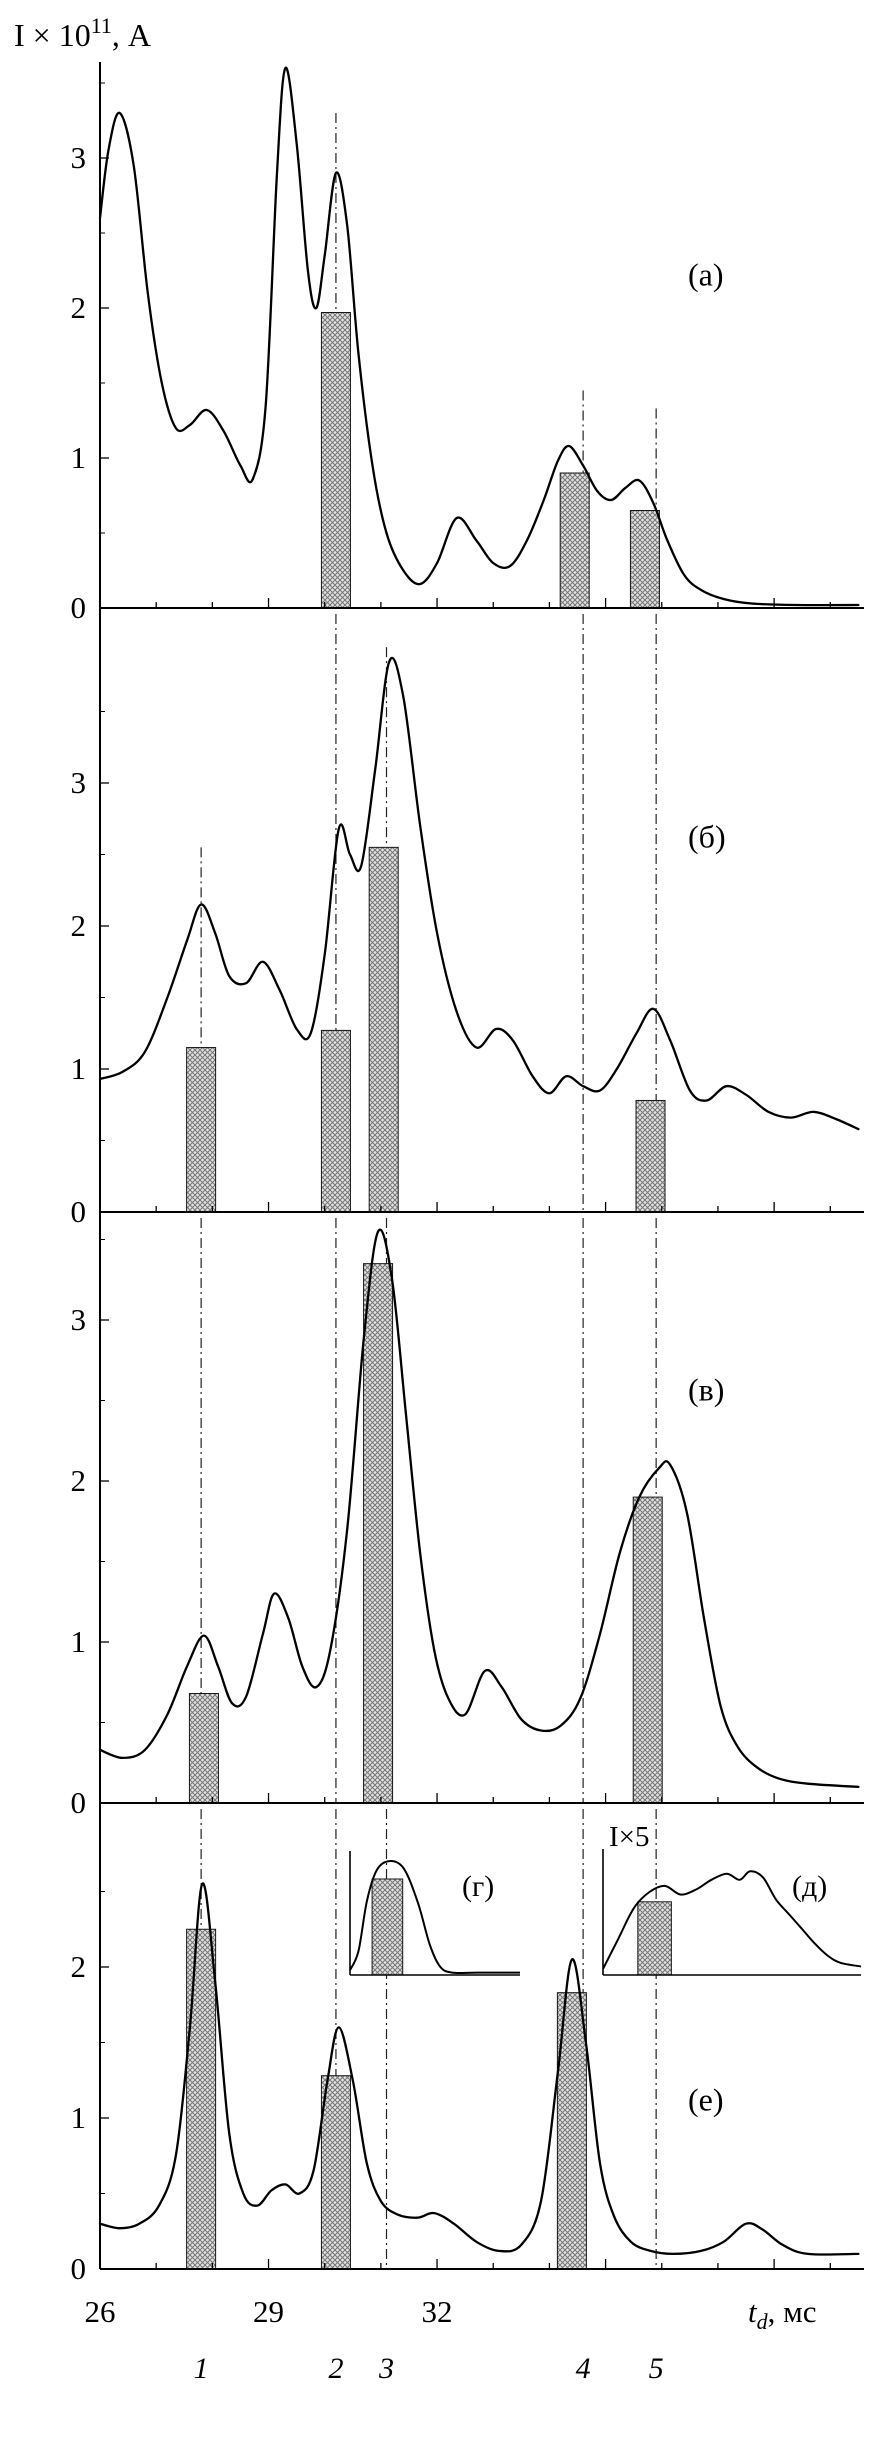 The width and height of the screenshot is (882, 2445). What do you see at coordinates (706, 275) in the screenshot?
I see `panel-label: (а)` at bounding box center [706, 275].